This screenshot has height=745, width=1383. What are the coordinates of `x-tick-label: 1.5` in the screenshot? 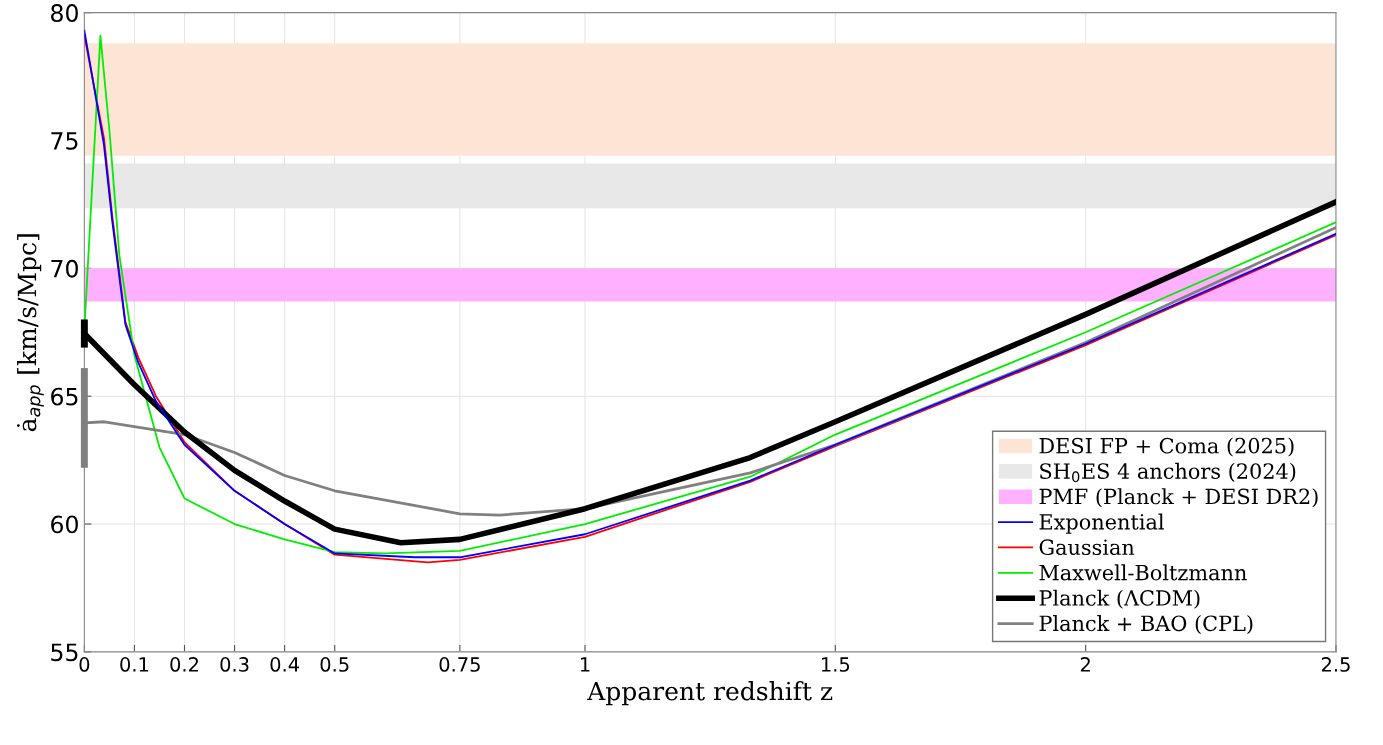 It's located at (836, 664).